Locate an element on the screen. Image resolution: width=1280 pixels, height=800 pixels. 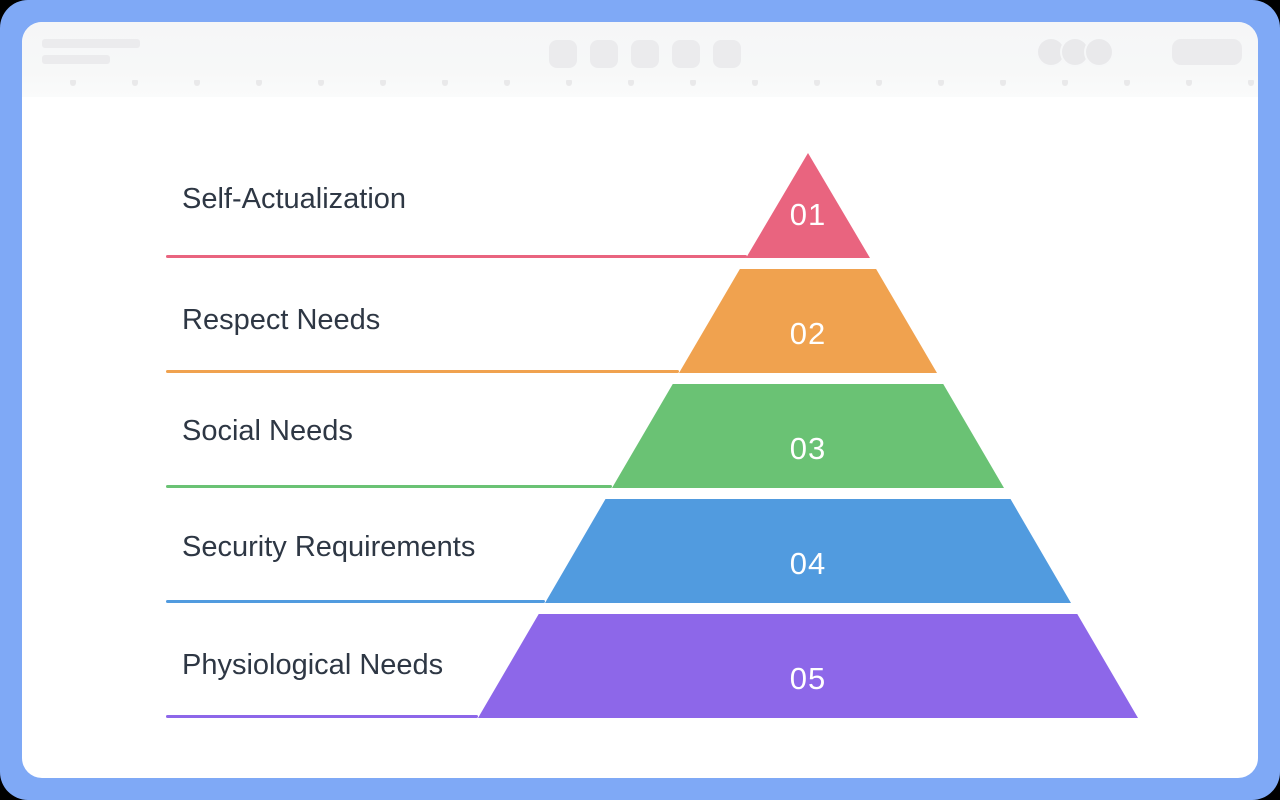
button-placeholder is located at coordinates (1207, 52).